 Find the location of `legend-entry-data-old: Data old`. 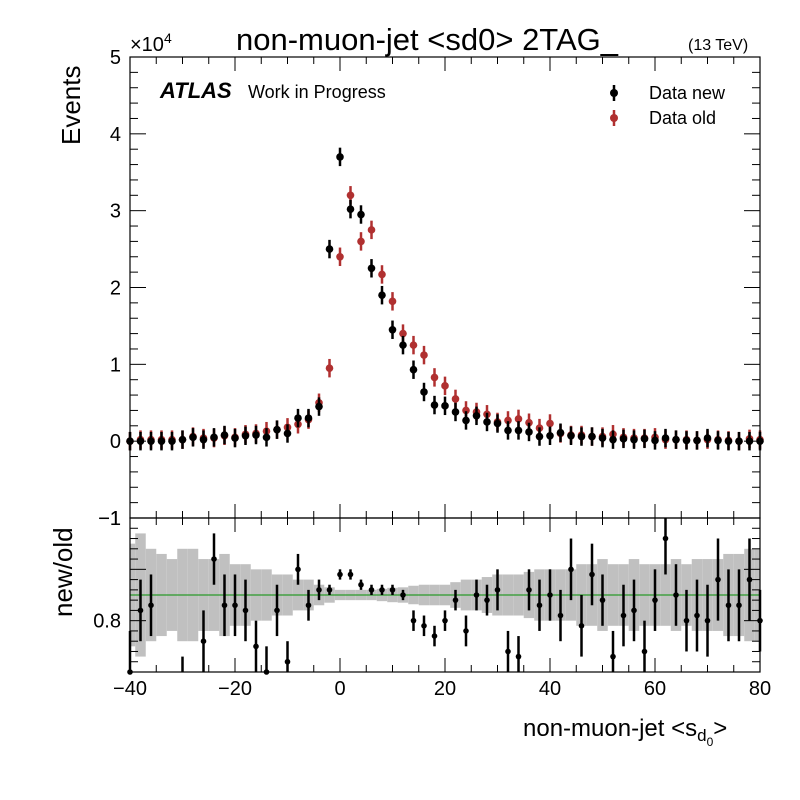

legend-entry-data-old: Data old is located at coordinates (663, 118).